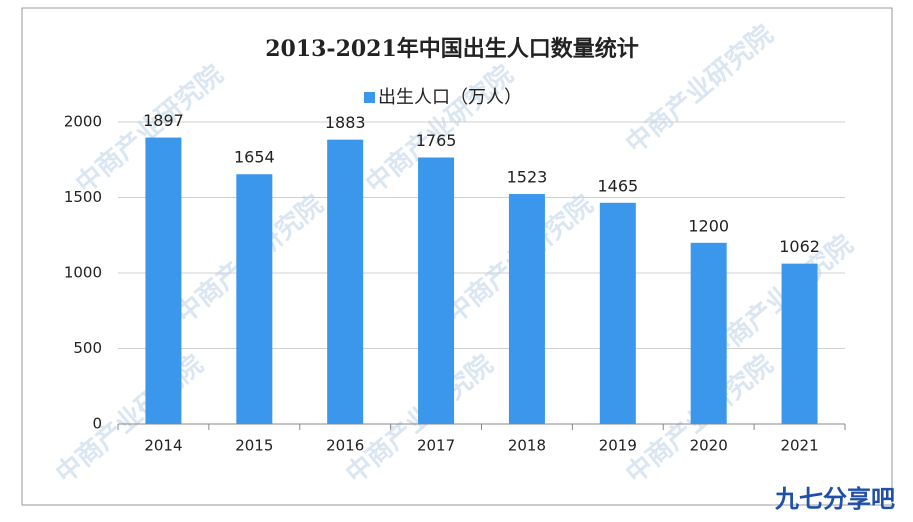 The height and width of the screenshot is (522, 913). What do you see at coordinates (163, 120) in the screenshot?
I see `data-label: 1897` at bounding box center [163, 120].